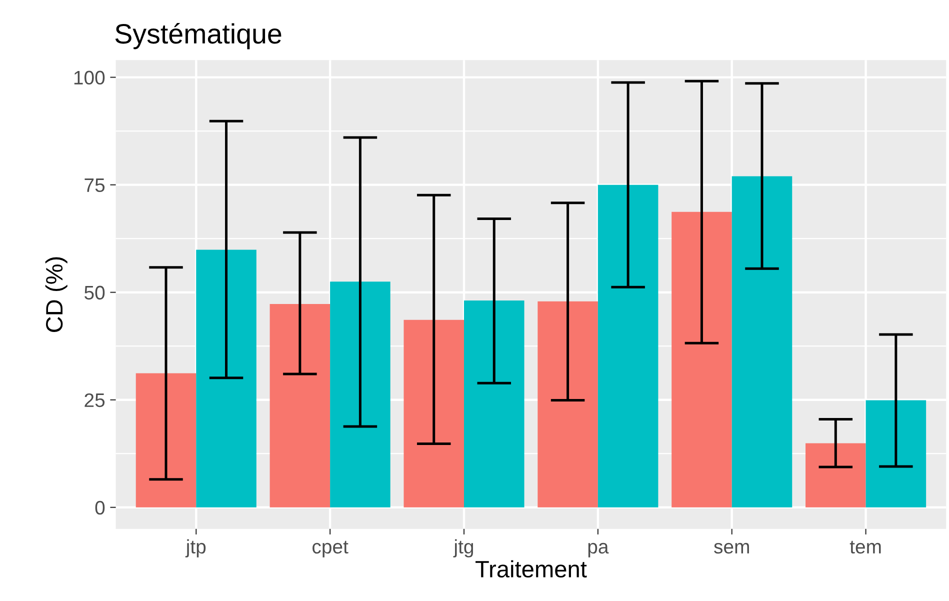 Image resolution: width=949 pixels, height=601 pixels. What do you see at coordinates (195, 548) in the screenshot?
I see `x-tick-label: jtp` at bounding box center [195, 548].